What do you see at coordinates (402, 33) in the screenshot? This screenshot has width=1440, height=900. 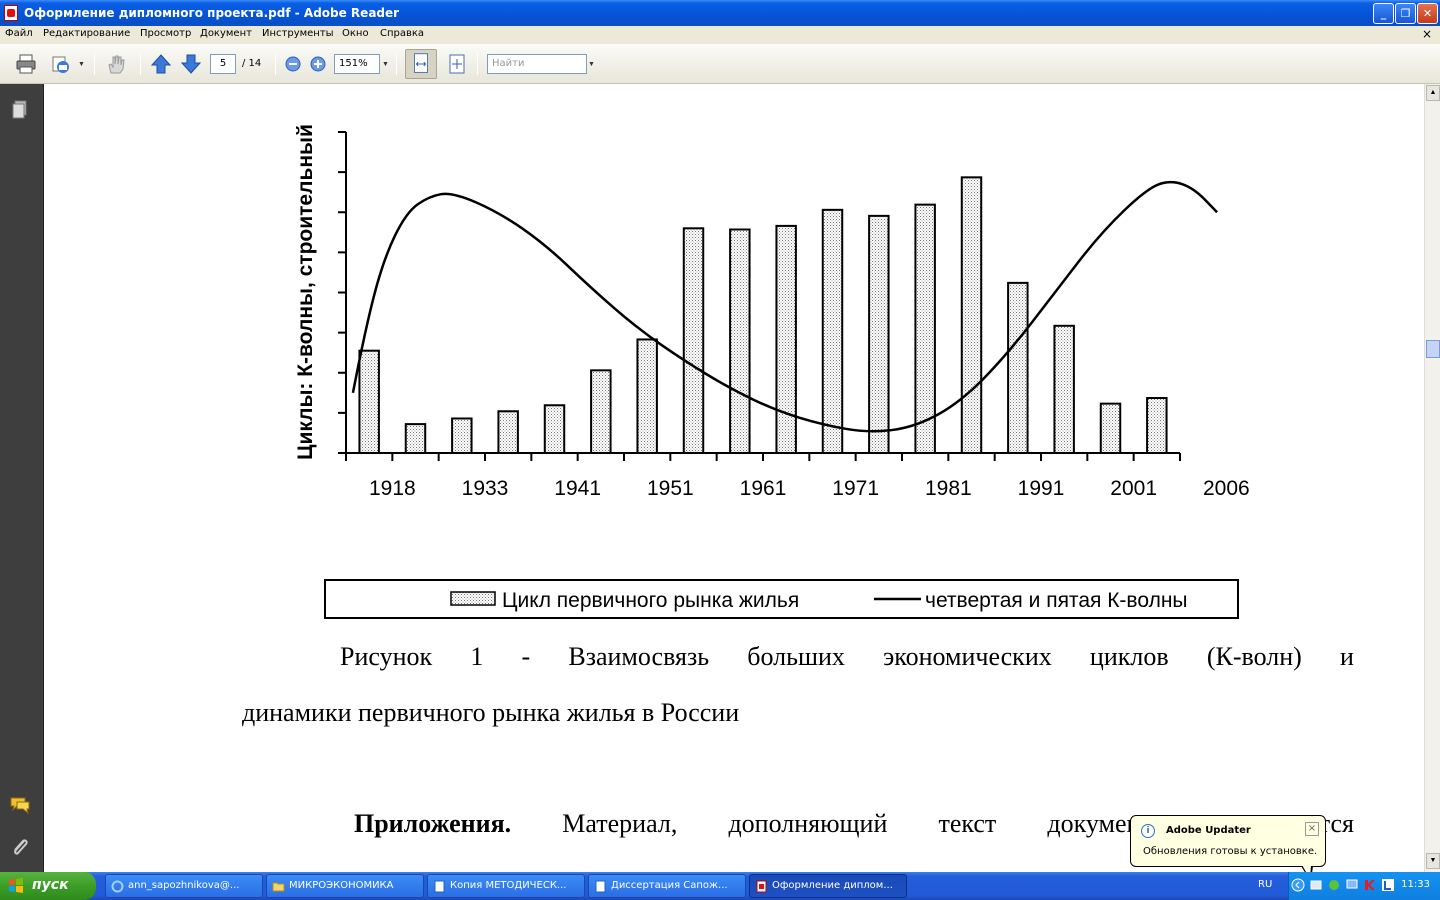 I see `menu-help: Справка` at bounding box center [402, 33].